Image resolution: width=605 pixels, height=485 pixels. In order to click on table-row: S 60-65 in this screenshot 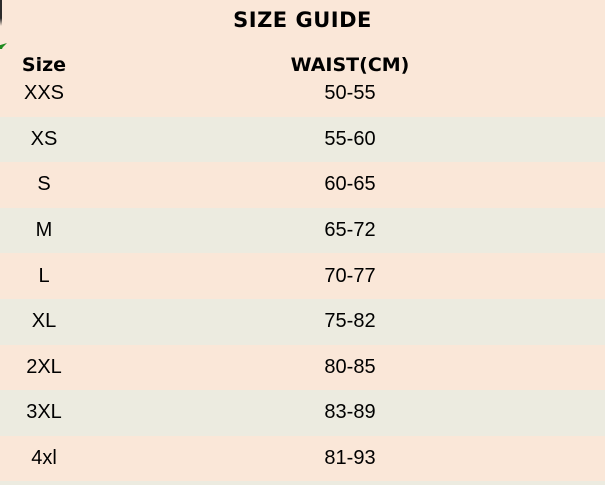, I will do `click(302, 185)`.